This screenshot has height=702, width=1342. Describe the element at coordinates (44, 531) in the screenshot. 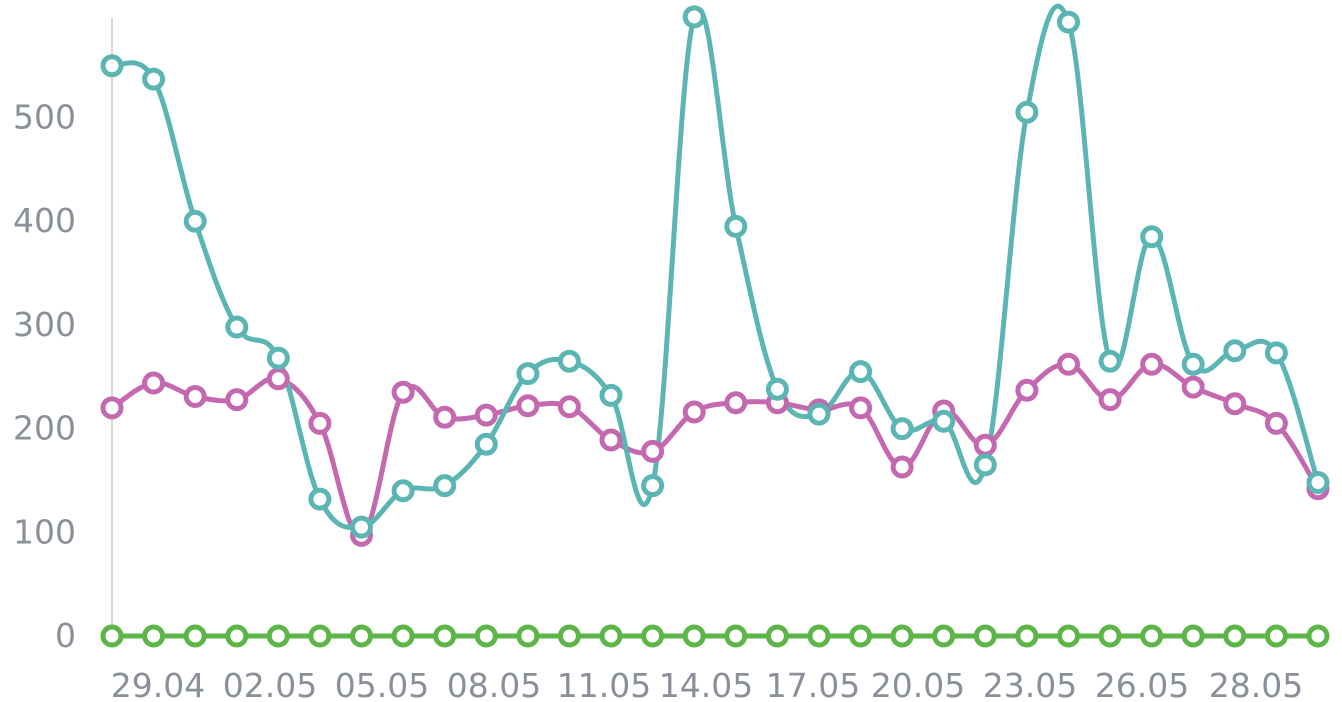

I see `y-tick-label: 100` at that location.